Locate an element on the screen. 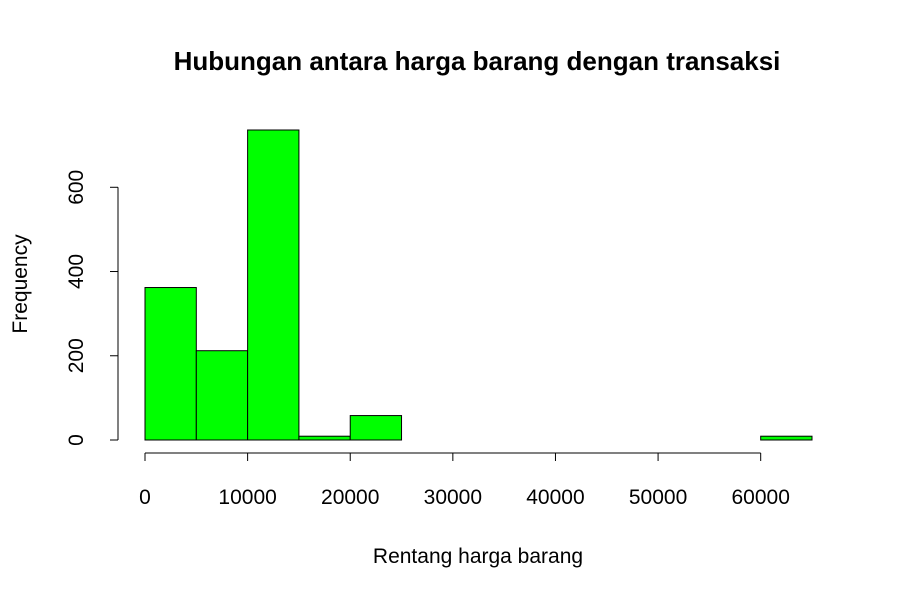 This screenshot has width=900, height=600. x-tick-label: 10000 is located at coordinates (247, 497).